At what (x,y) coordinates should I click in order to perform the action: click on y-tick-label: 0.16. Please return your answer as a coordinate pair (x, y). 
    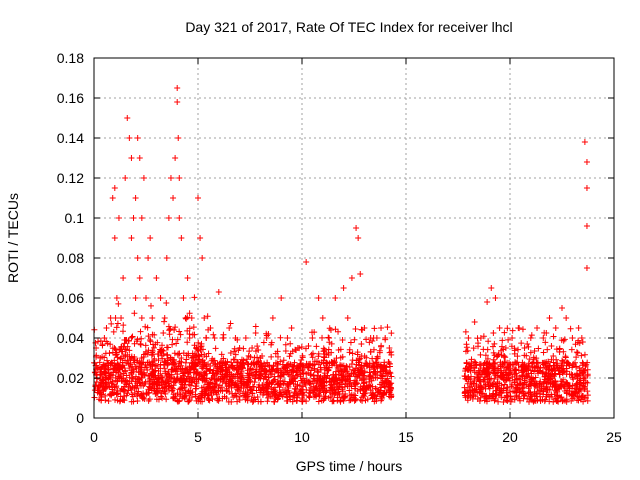
    Looking at the image, I should click on (70, 98).